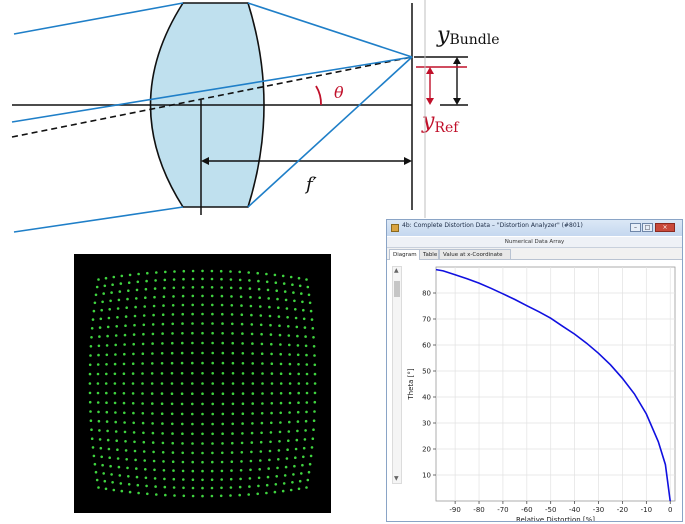  Describe the element at coordinates (635, 227) in the screenshot. I see `minimize-button: –` at that location.